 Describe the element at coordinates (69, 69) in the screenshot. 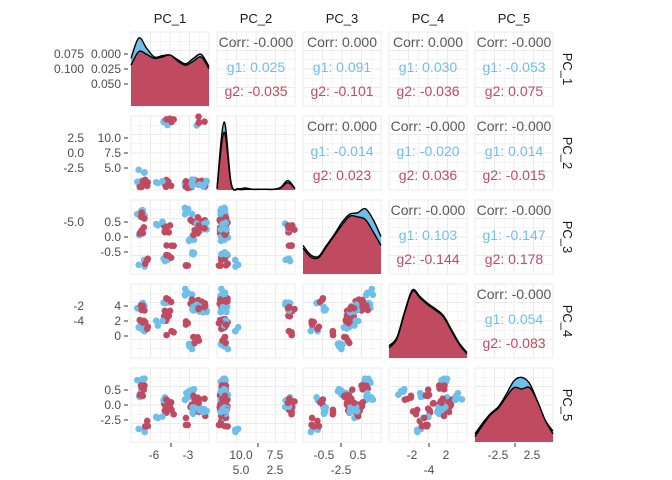

I see `y-tick-label: 0.100` at that location.